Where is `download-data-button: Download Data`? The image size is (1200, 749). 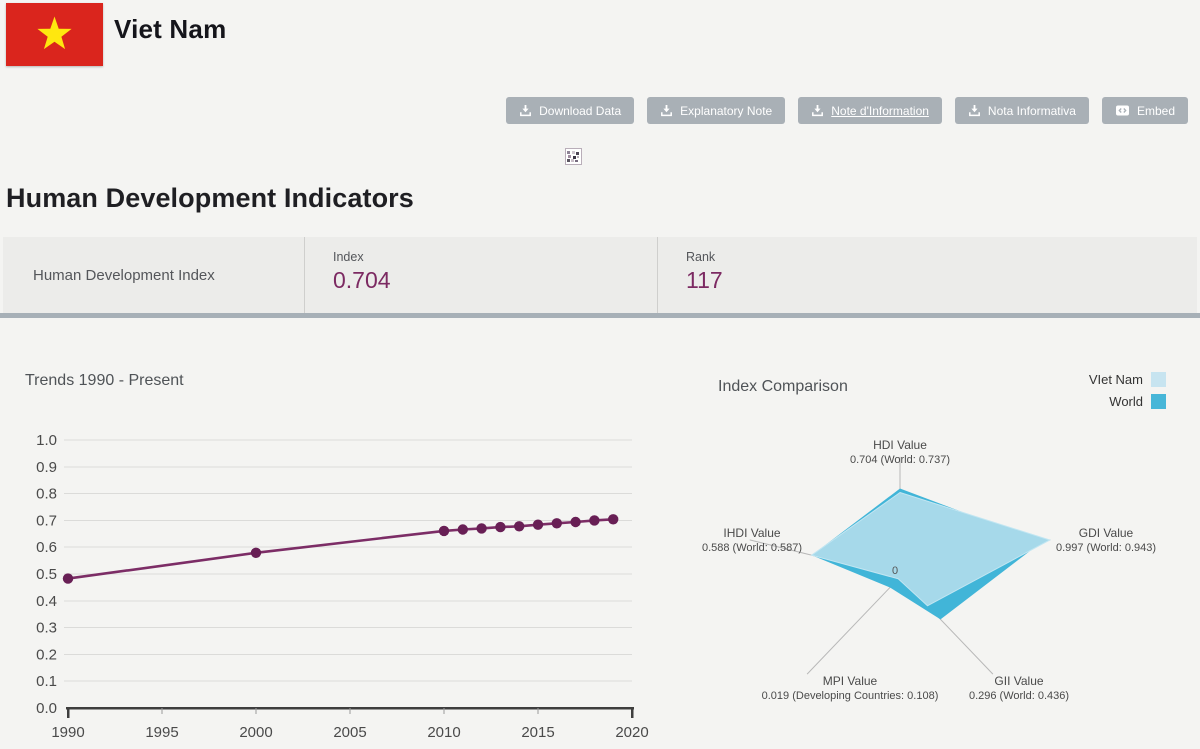
download-data-button: Download Data is located at coordinates (570, 110).